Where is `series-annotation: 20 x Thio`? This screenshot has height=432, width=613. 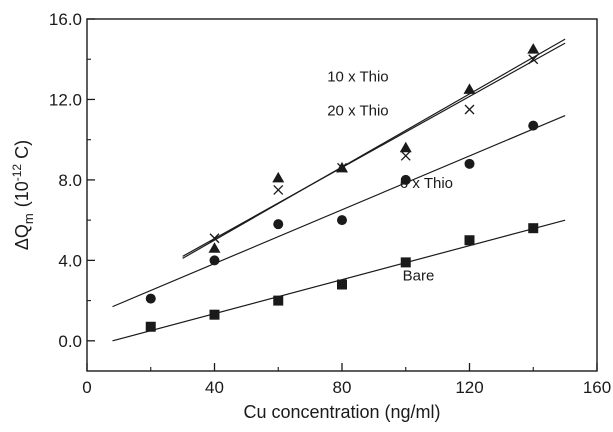
series-annotation: 20 x Thio is located at coordinates (357, 111).